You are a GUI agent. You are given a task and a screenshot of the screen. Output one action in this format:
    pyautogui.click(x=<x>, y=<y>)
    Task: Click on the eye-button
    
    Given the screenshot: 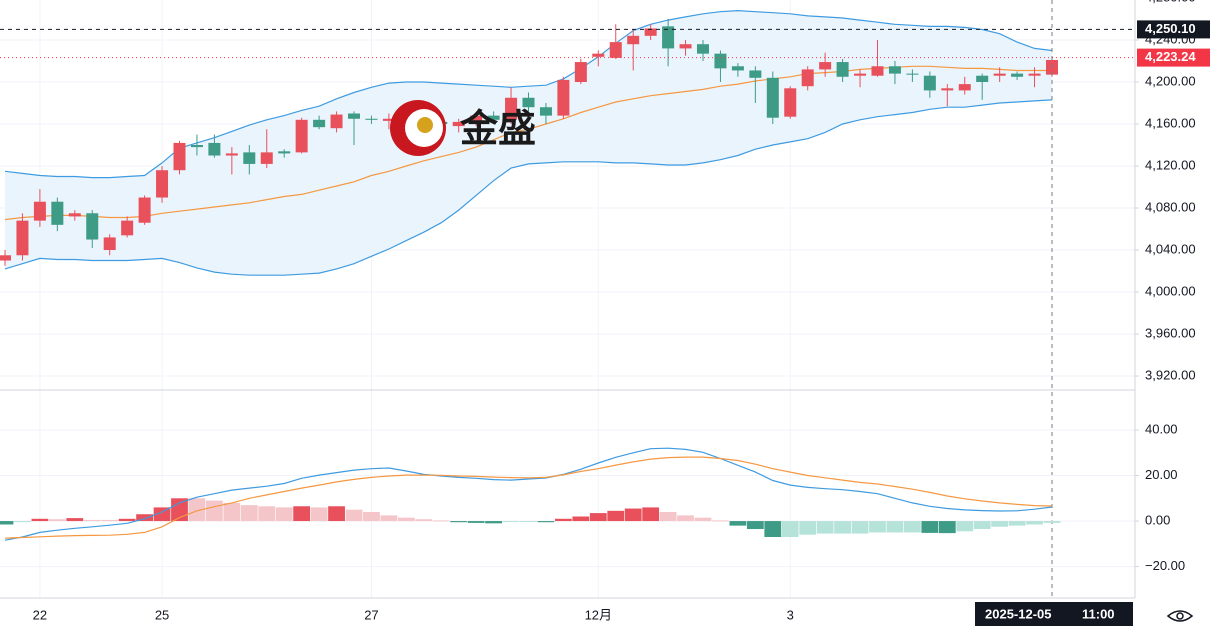 What is the action you would take?
    pyautogui.click(x=1180, y=616)
    